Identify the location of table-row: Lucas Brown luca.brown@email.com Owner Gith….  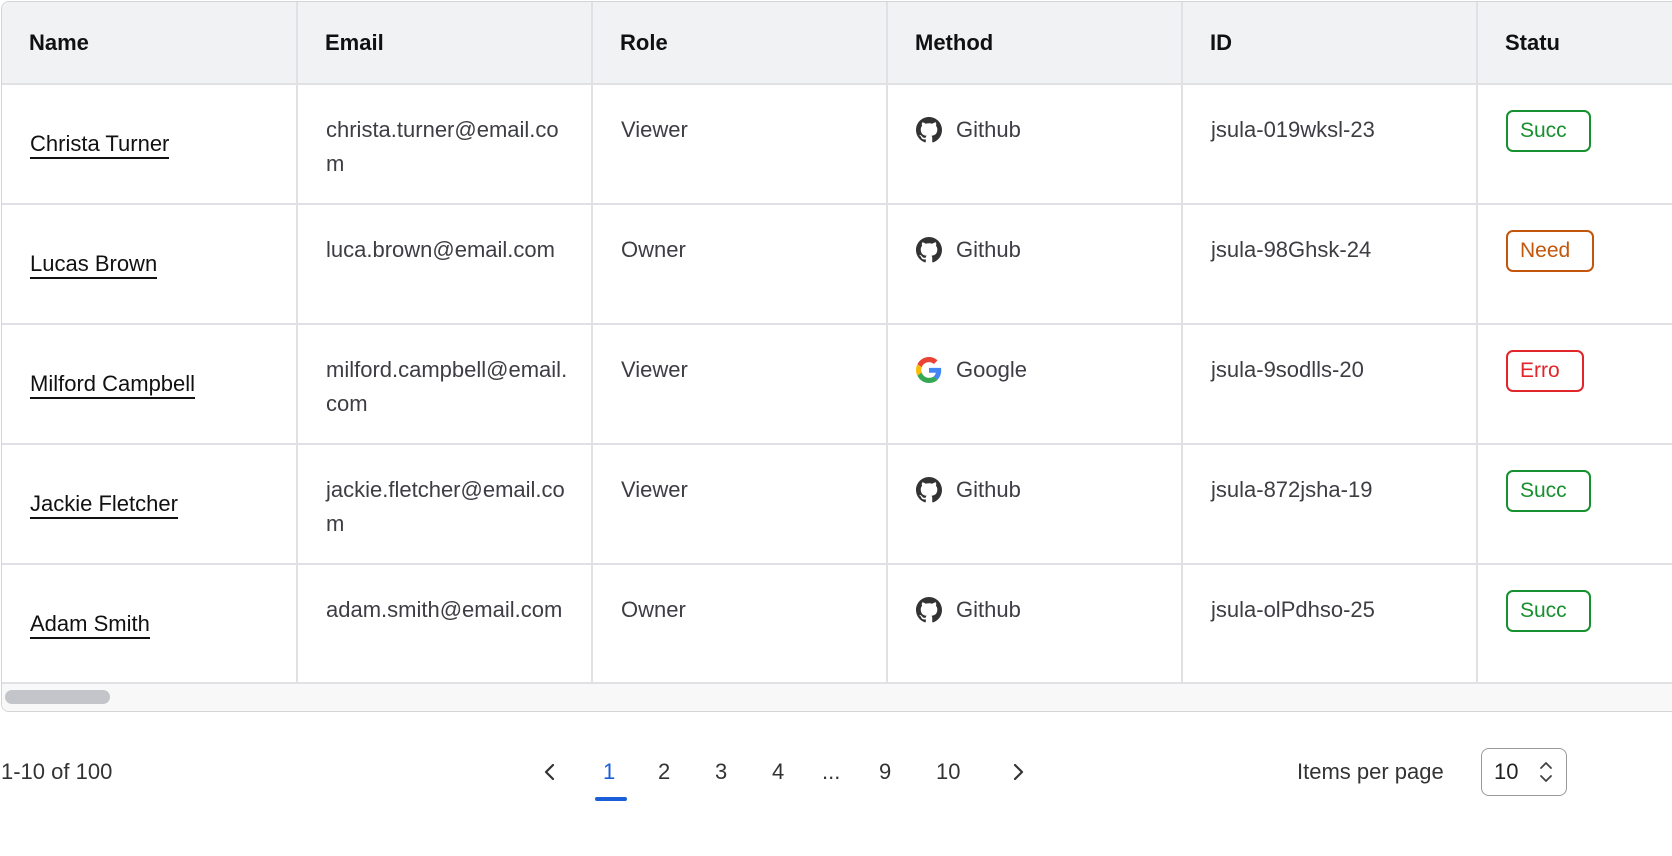
(837, 264).